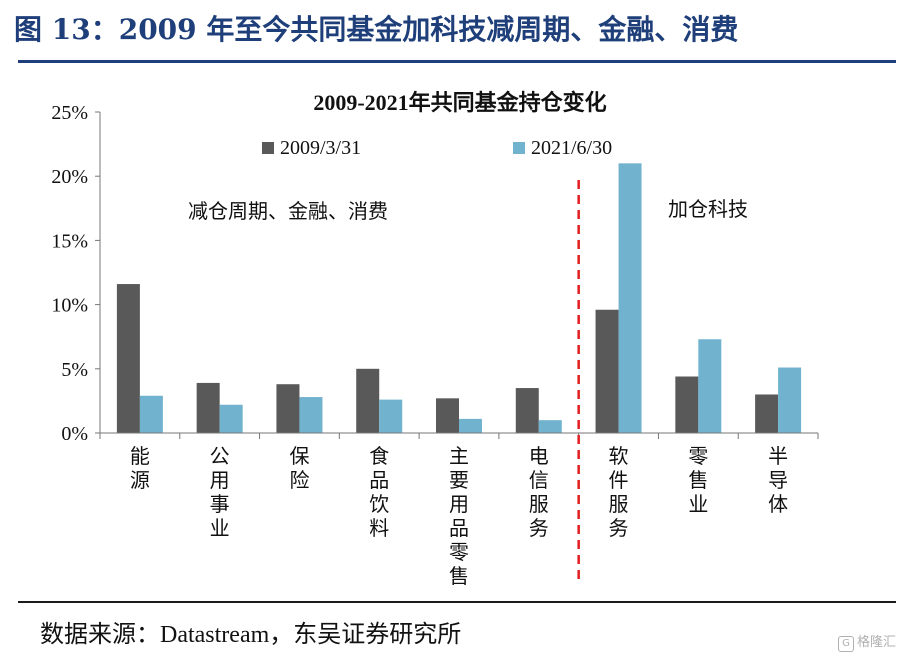 The width and height of the screenshot is (910, 662). What do you see at coordinates (140, 468) in the screenshot?
I see `x-tick-label: 能源` at bounding box center [140, 468].